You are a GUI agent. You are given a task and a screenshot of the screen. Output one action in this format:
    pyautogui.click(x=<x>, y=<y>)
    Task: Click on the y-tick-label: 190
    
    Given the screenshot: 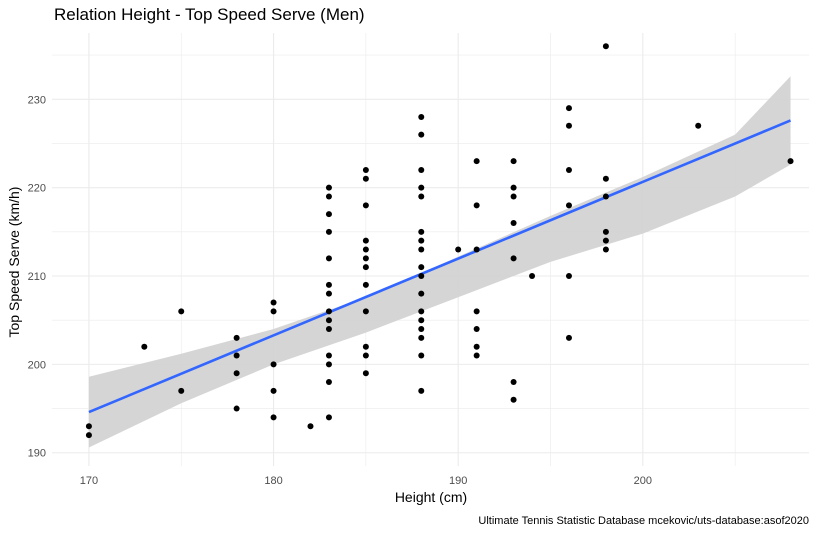 What is the action you would take?
    pyautogui.click(x=37, y=454)
    